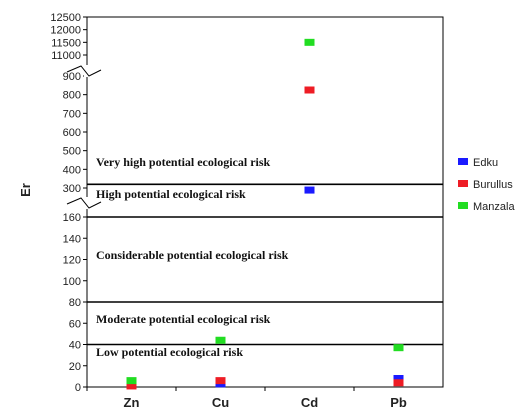 The height and width of the screenshot is (409, 529). I want to click on zone-label: Low potential ecological risk, so click(169, 352).